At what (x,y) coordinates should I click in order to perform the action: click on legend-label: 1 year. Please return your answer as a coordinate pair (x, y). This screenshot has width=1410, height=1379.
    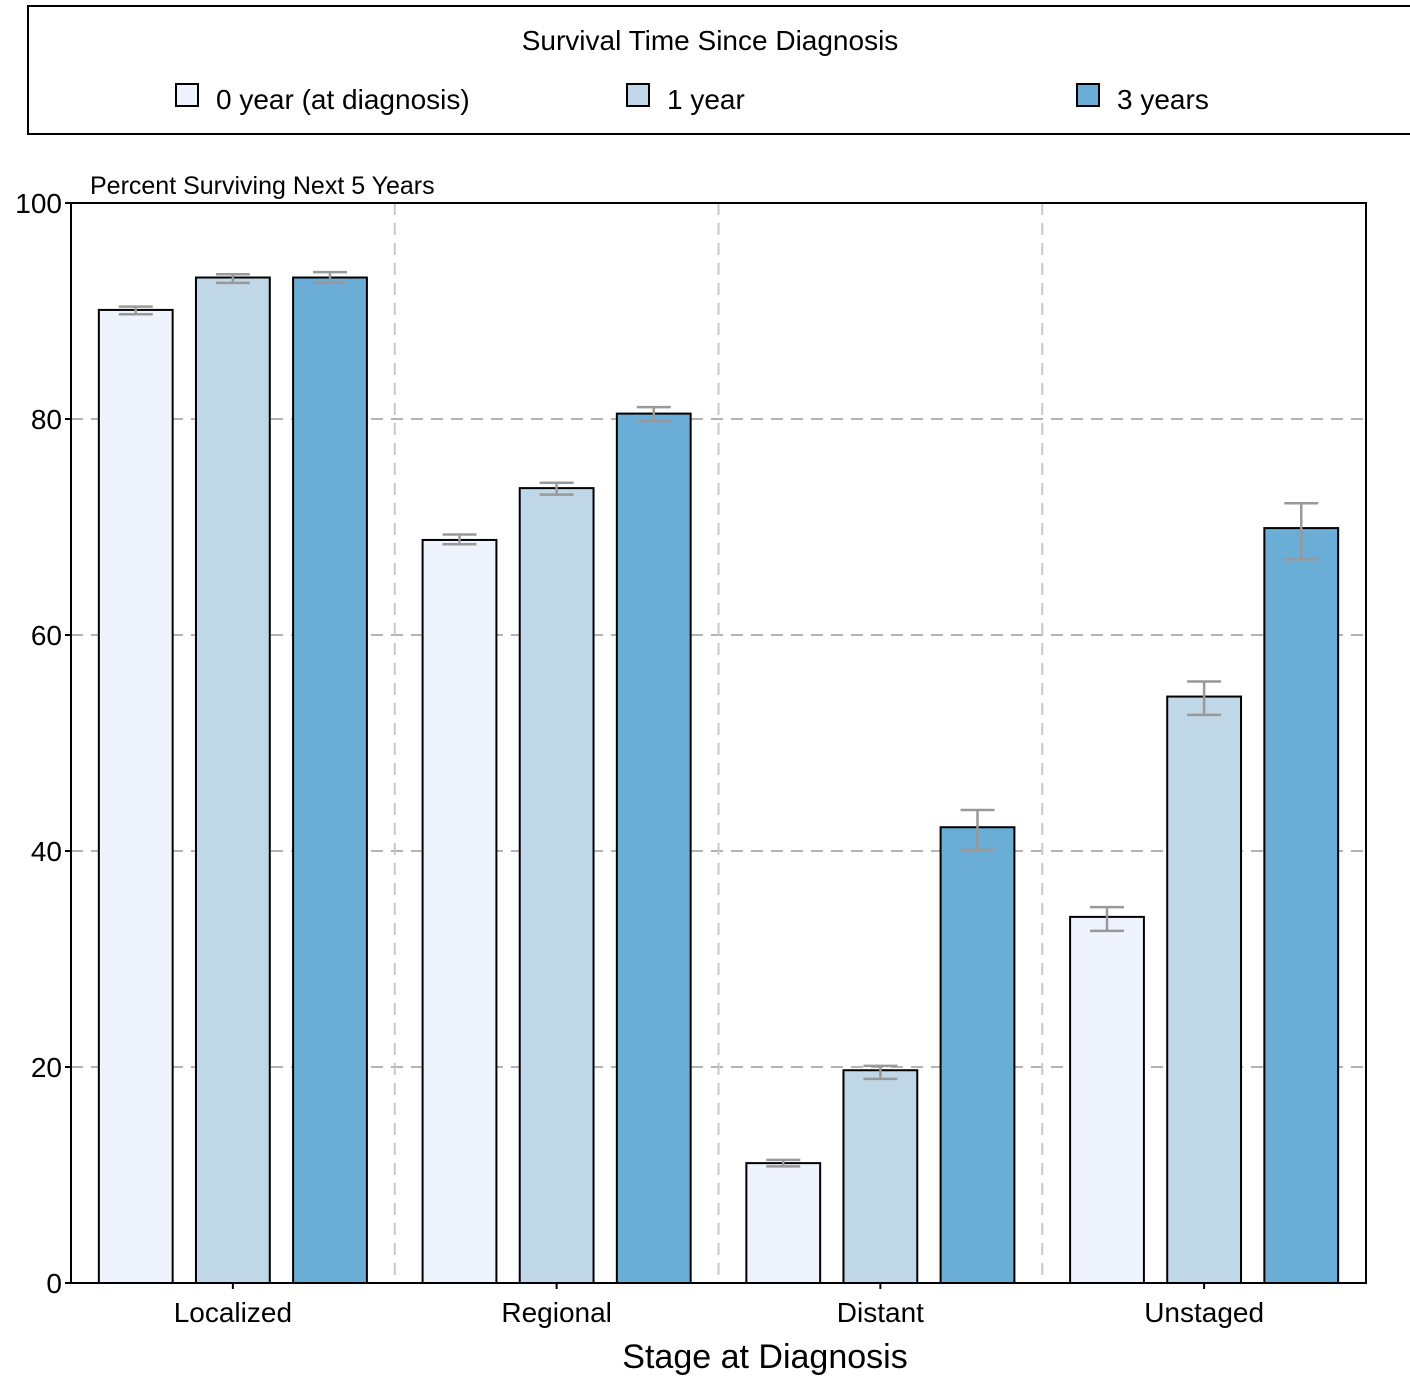
    Looking at the image, I should click on (706, 99).